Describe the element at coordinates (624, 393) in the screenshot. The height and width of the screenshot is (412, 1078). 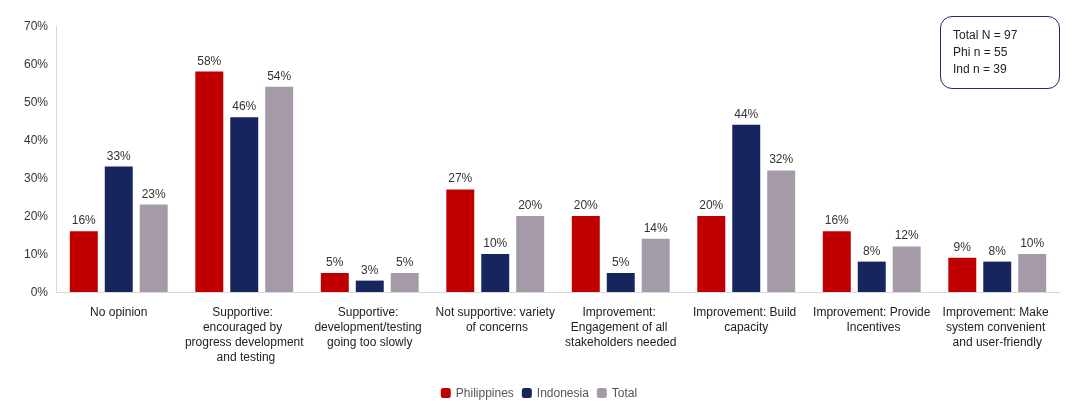
I see `legend-label: Total` at that location.